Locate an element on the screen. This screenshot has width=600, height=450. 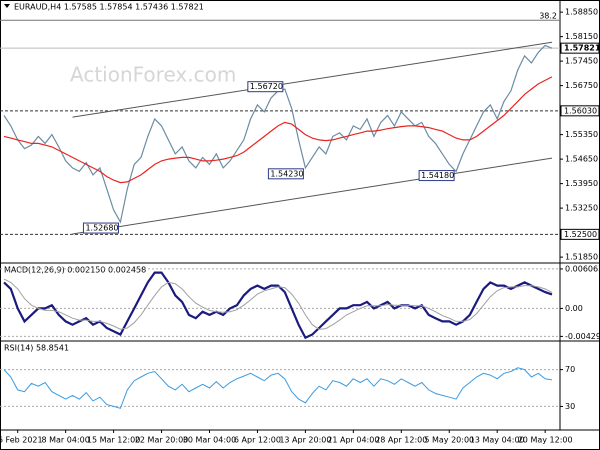
x-tick-label: 15 Mar 12:00 is located at coordinates (113, 440).